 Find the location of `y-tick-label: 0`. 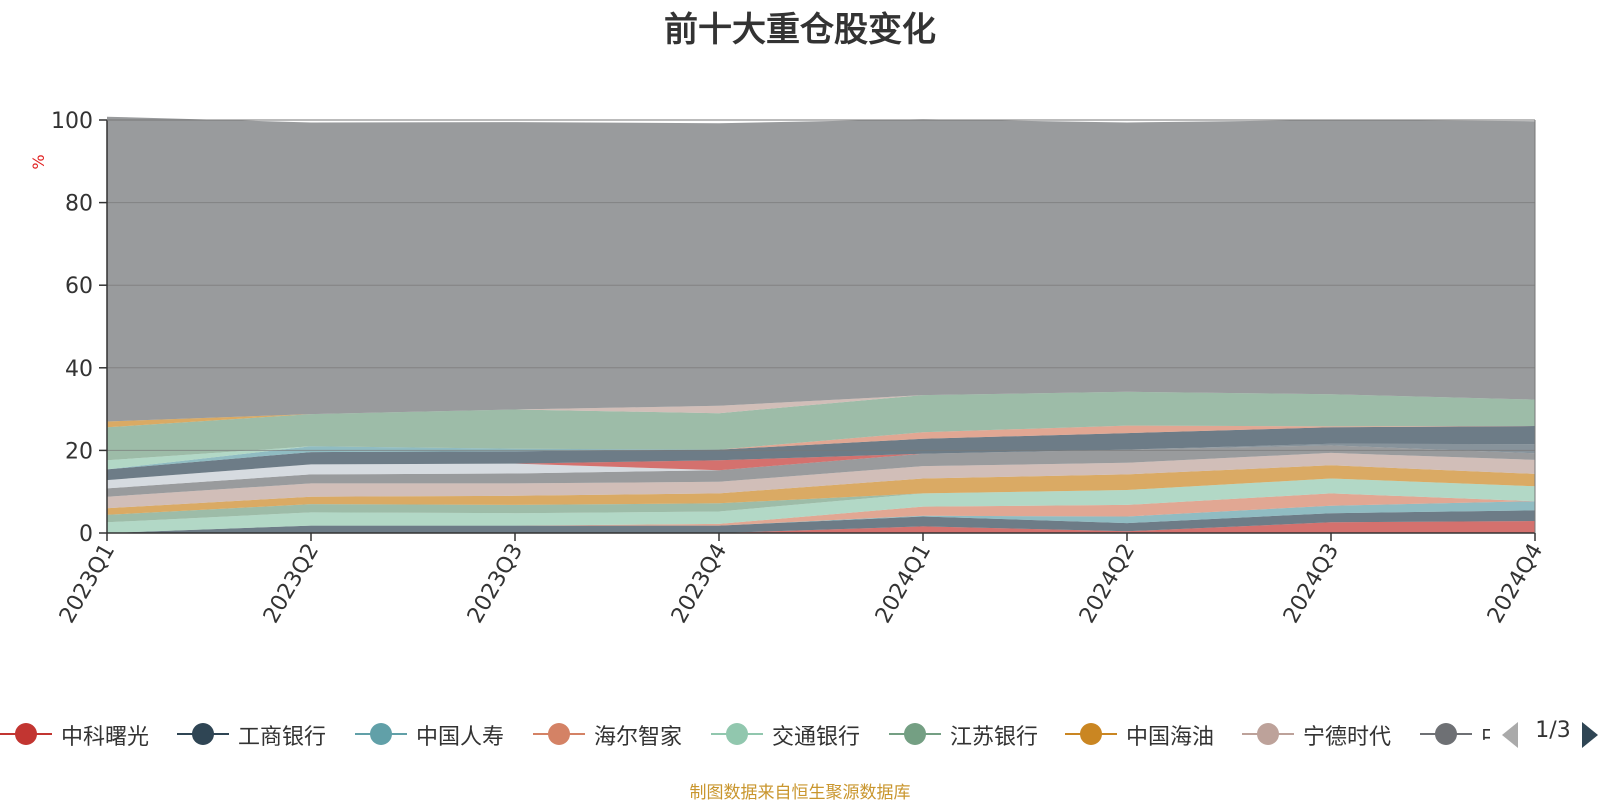

y-tick-label: 0 is located at coordinates (86, 534).